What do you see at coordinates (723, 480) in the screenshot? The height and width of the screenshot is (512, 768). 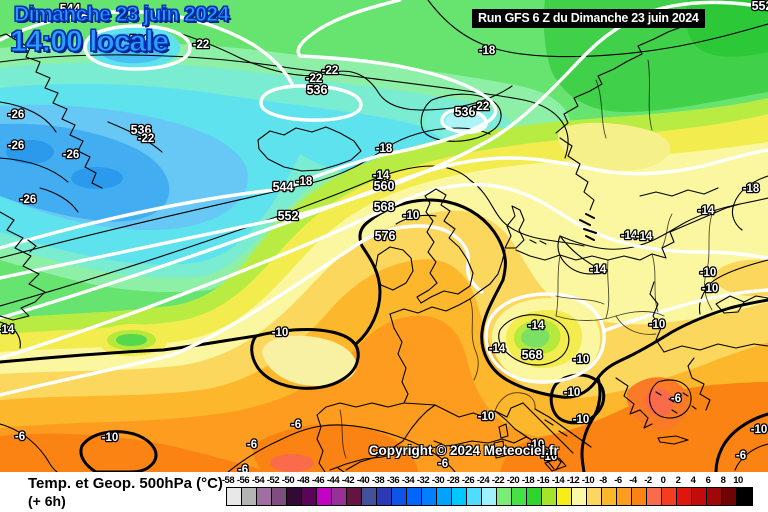 I see `colorbar-tick: 8` at bounding box center [723, 480].